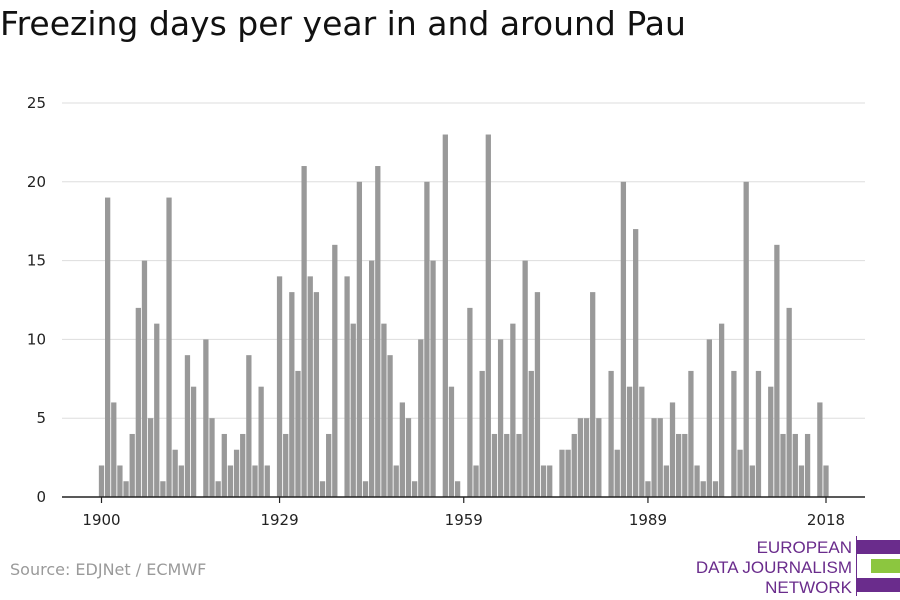  I want to click on bar-1965, so click(500, 418).